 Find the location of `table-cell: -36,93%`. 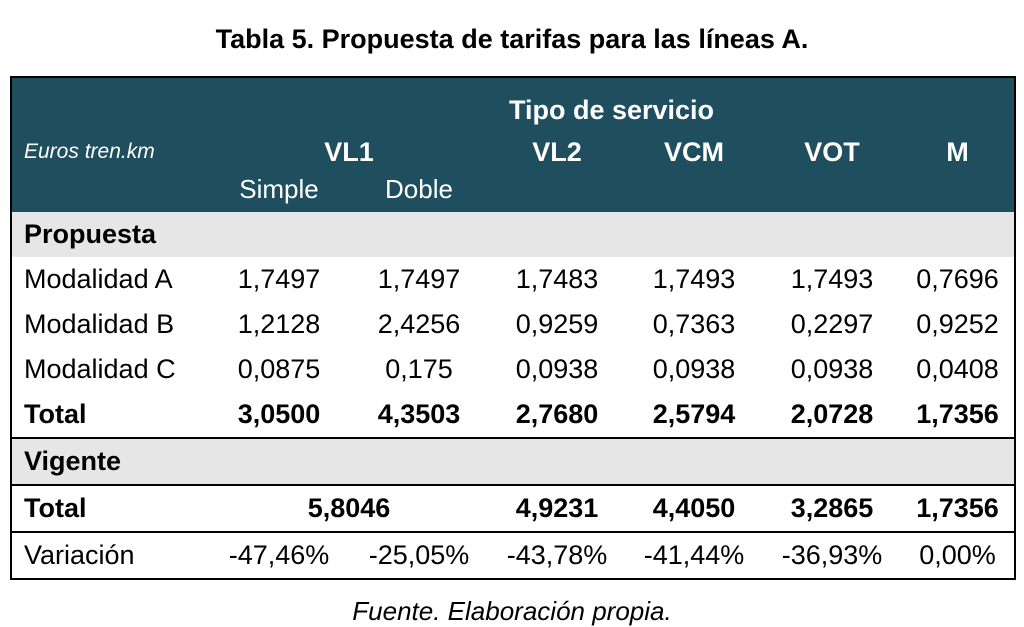

table-cell: -36,93% is located at coordinates (832, 555).